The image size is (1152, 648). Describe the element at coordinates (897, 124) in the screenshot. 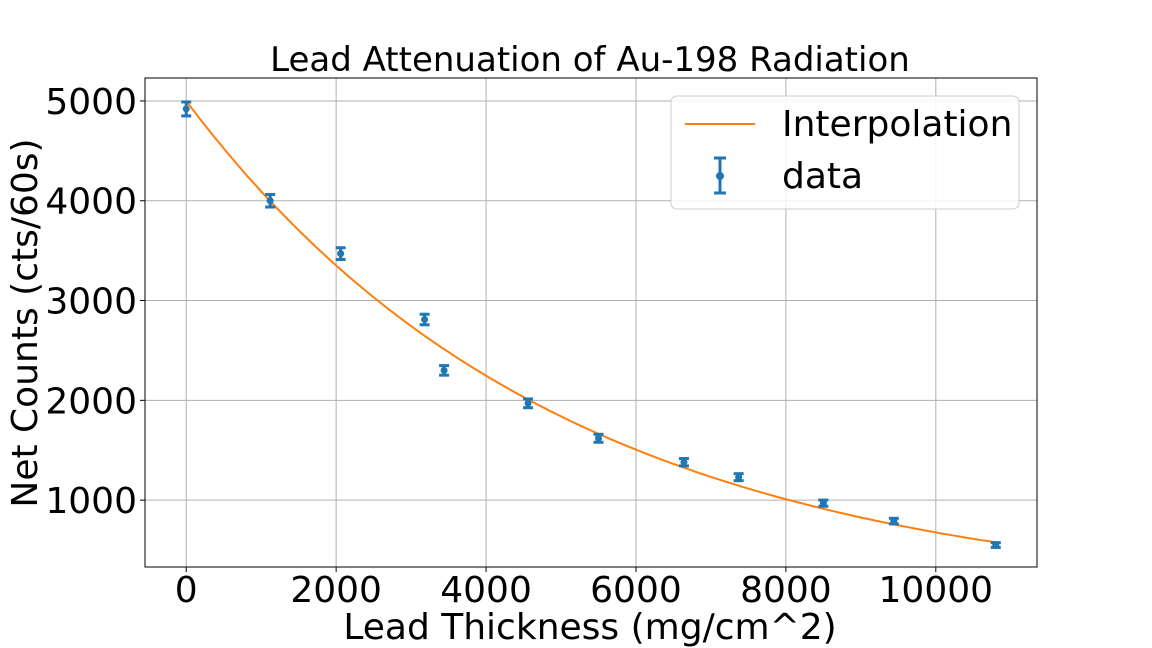

I see `legend-fit-label: Interpolation` at that location.